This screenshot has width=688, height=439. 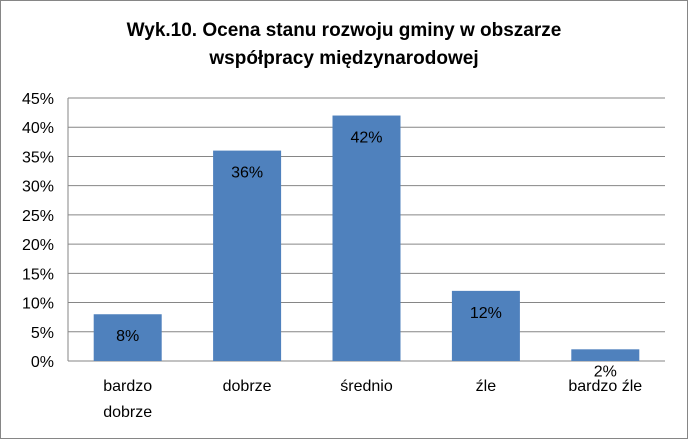 What do you see at coordinates (38, 128) in the screenshot?
I see `y-tick-label: 40%` at bounding box center [38, 128].